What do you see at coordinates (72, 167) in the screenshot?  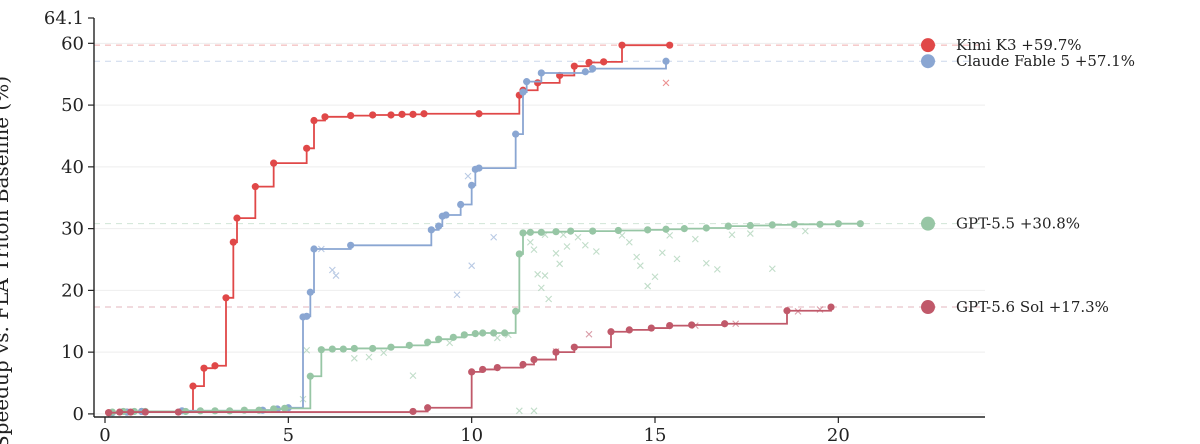 I see `y-tick-label: 40` at bounding box center [72, 167].